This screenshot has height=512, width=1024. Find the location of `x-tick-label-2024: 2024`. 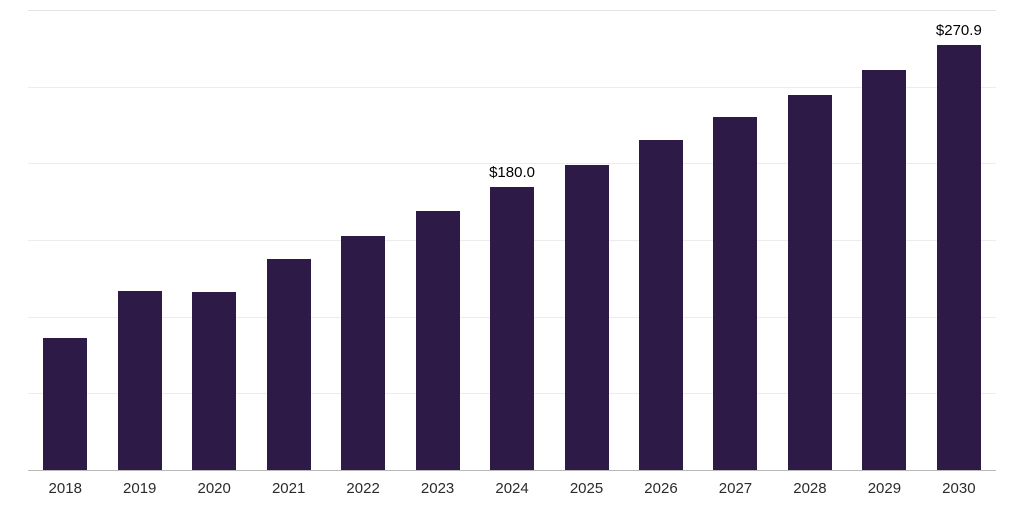

x-tick-label-2024: 2024 is located at coordinates (512, 488).